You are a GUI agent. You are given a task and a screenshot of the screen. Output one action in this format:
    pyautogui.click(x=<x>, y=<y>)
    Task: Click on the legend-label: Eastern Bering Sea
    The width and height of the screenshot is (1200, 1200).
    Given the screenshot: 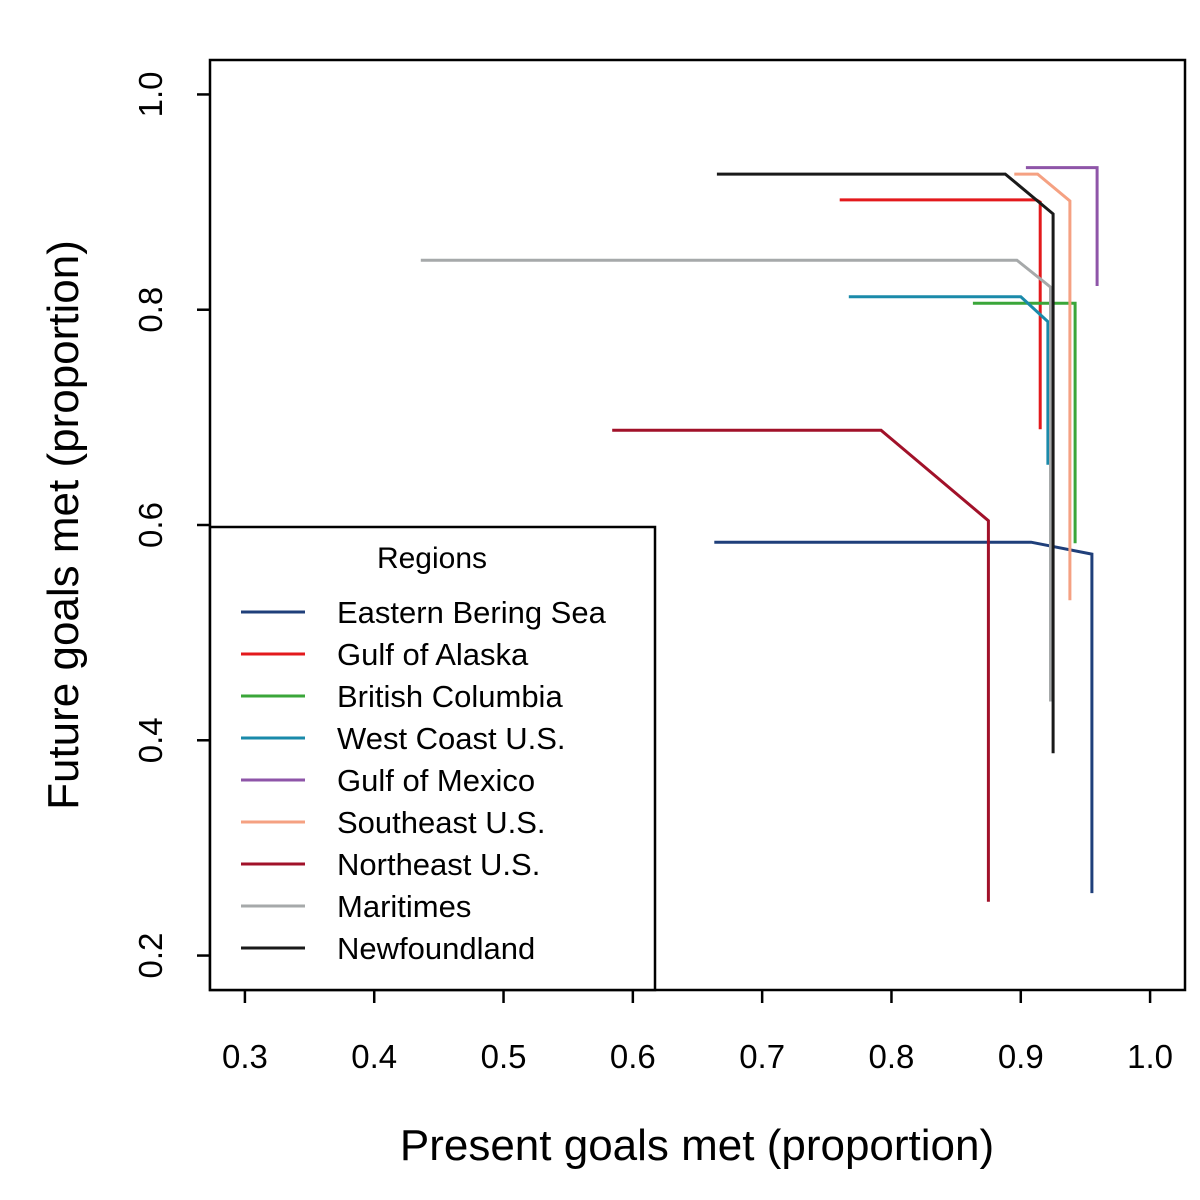 What is the action you would take?
    pyautogui.click(x=472, y=612)
    